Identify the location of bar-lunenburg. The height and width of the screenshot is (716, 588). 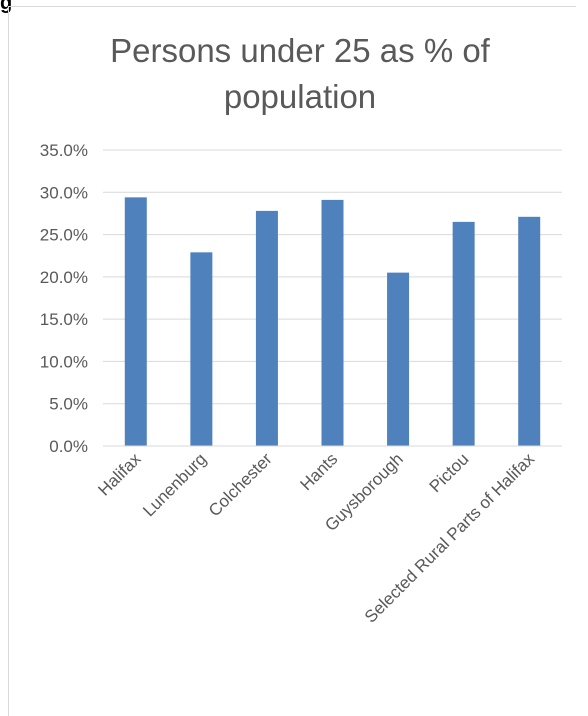
(201, 349).